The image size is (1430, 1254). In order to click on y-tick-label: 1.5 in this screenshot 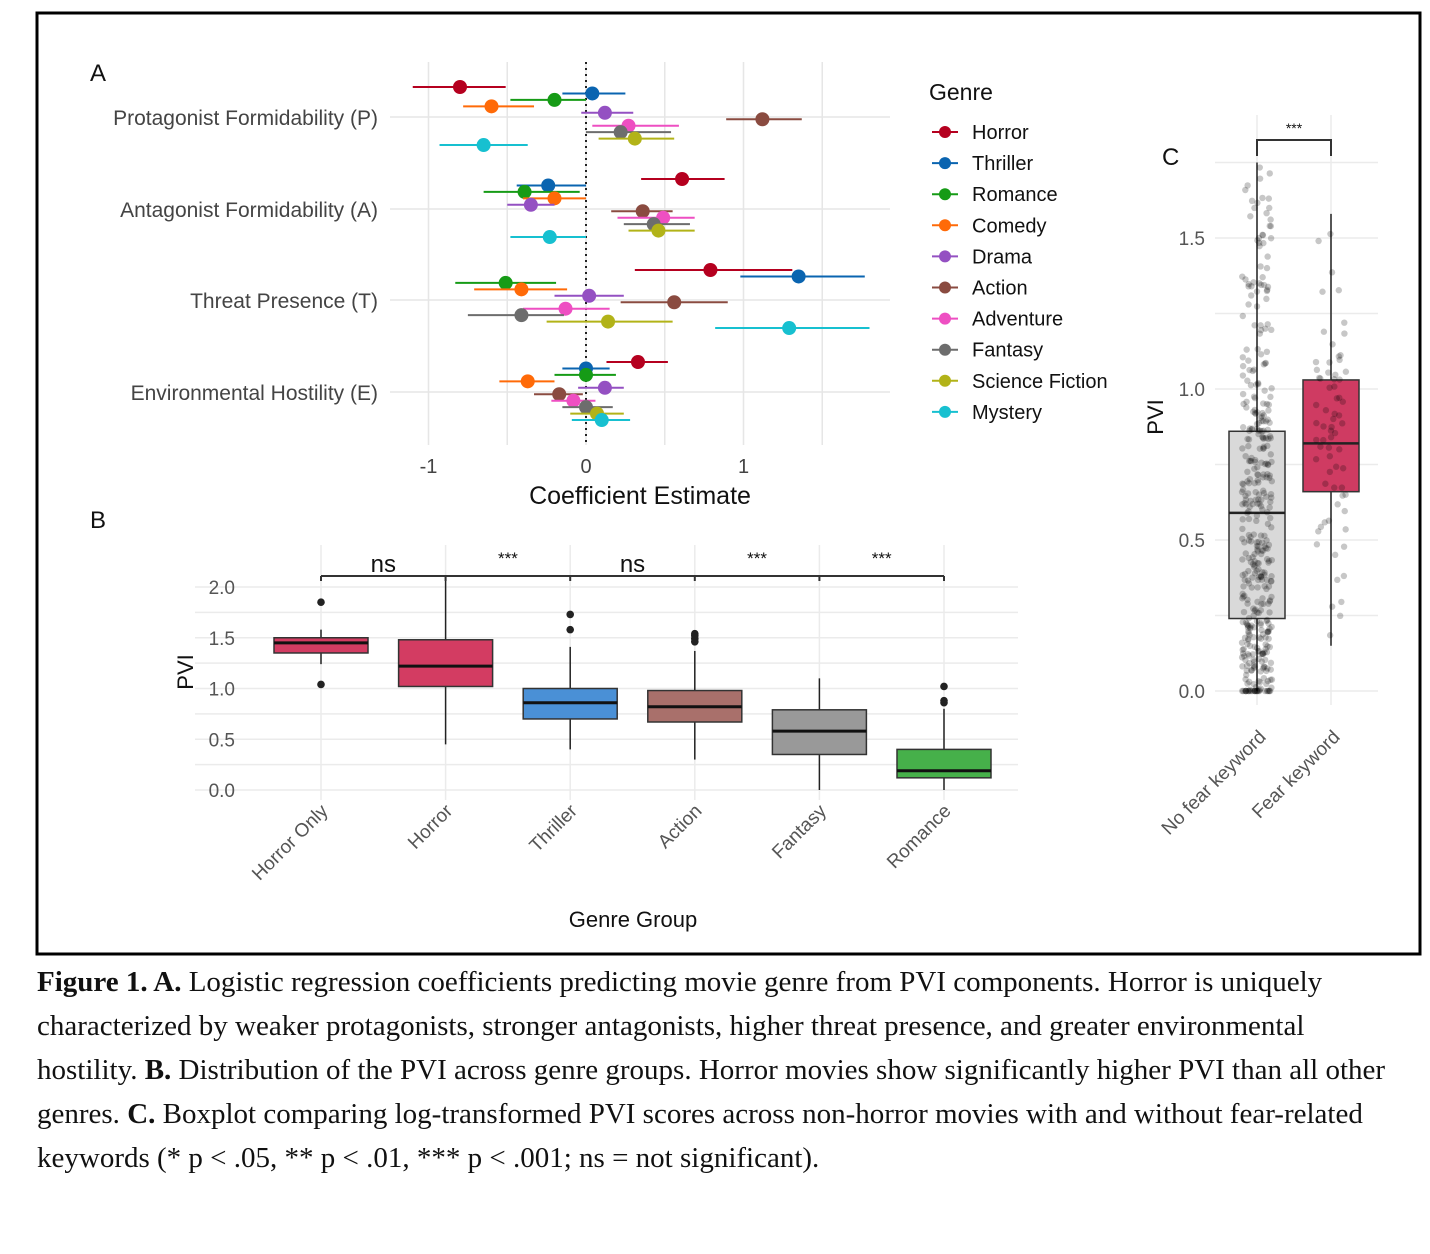, I will do `click(222, 639)`.